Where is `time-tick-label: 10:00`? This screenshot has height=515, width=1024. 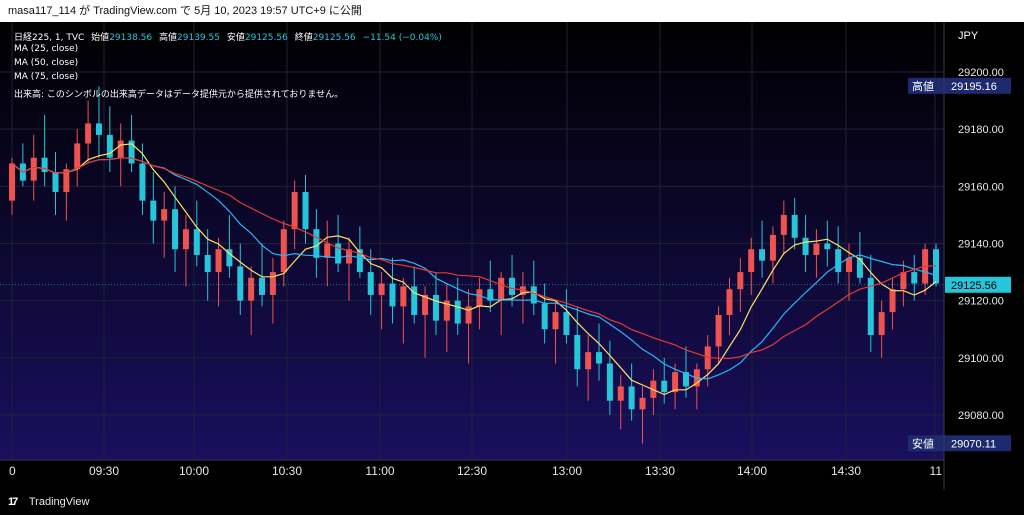
time-tick-label: 10:00 is located at coordinates (194, 471).